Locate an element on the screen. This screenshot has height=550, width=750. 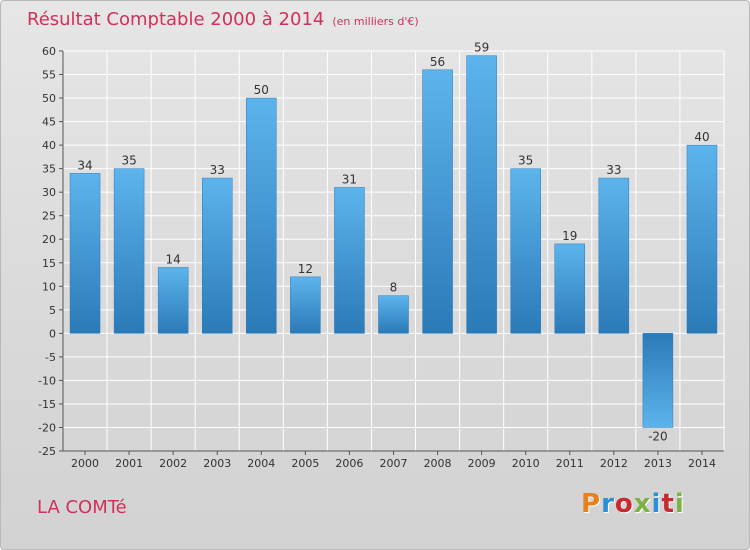
bar-2011 is located at coordinates (570, 288).